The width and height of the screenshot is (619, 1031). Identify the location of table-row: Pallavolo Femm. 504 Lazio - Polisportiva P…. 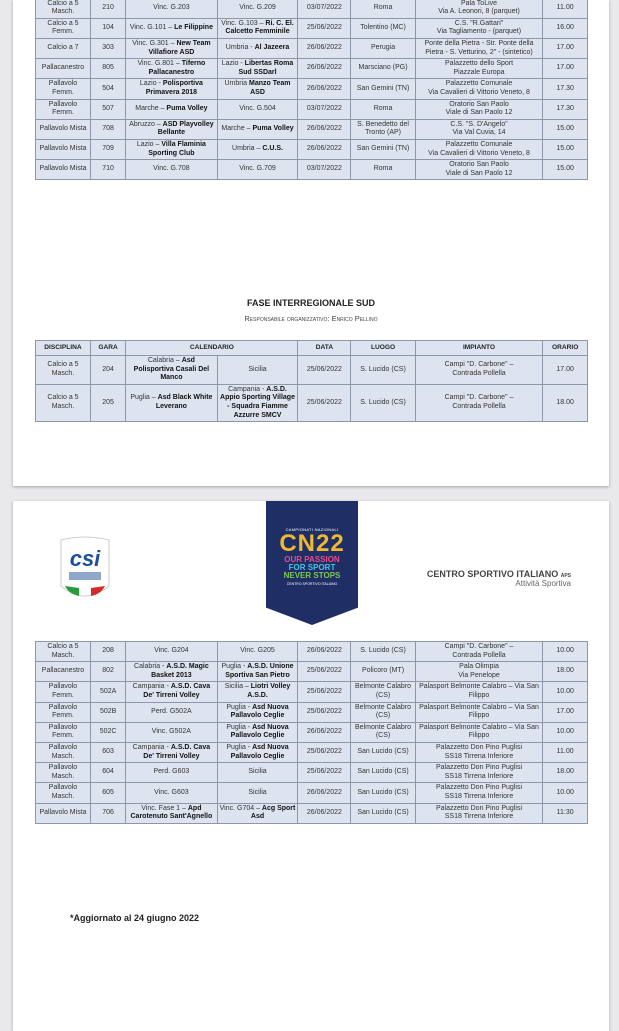
(311, 89).